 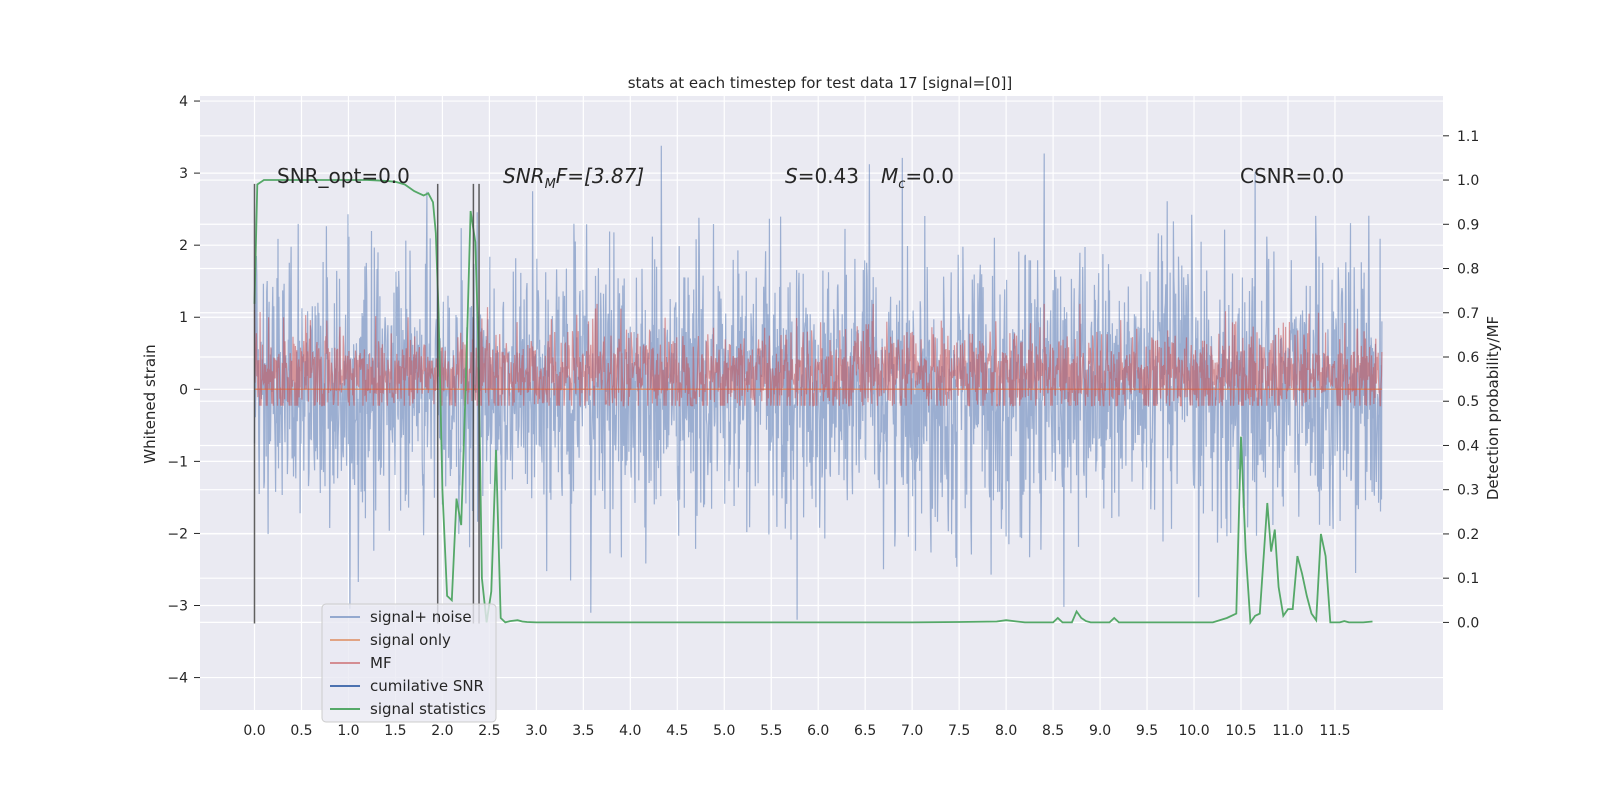 I want to click on x-tick-label: 7.0, so click(x=912, y=731).